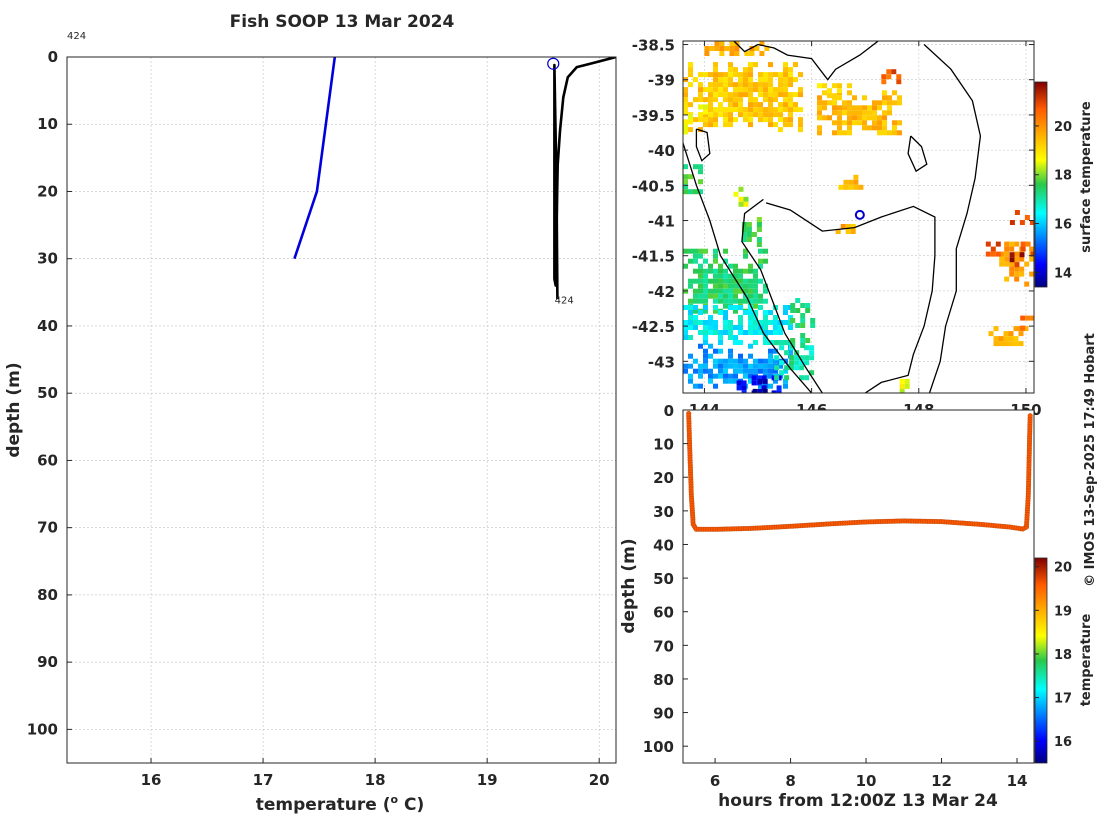  I want to click on map-tasmania-west, so click(782, 295).